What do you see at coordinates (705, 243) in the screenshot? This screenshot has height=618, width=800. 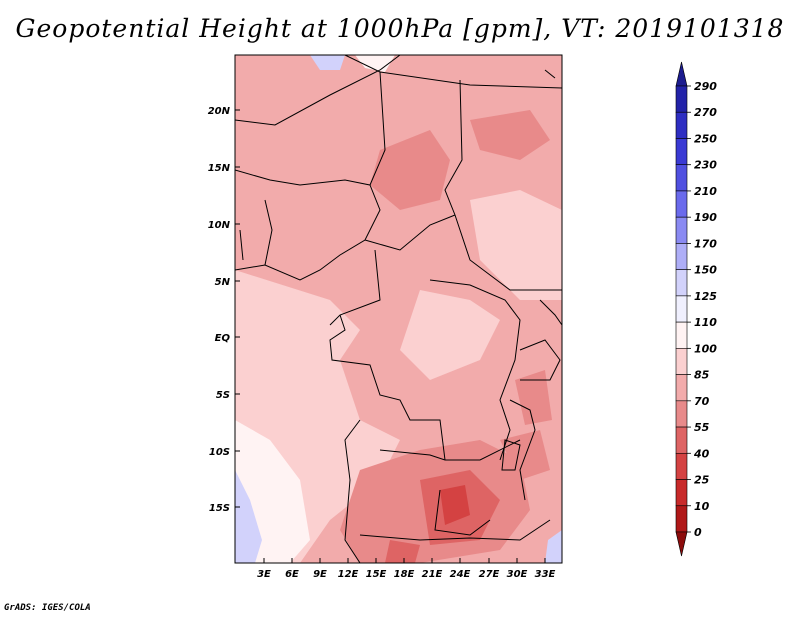 I see `colorbar-label: 170` at bounding box center [705, 243].